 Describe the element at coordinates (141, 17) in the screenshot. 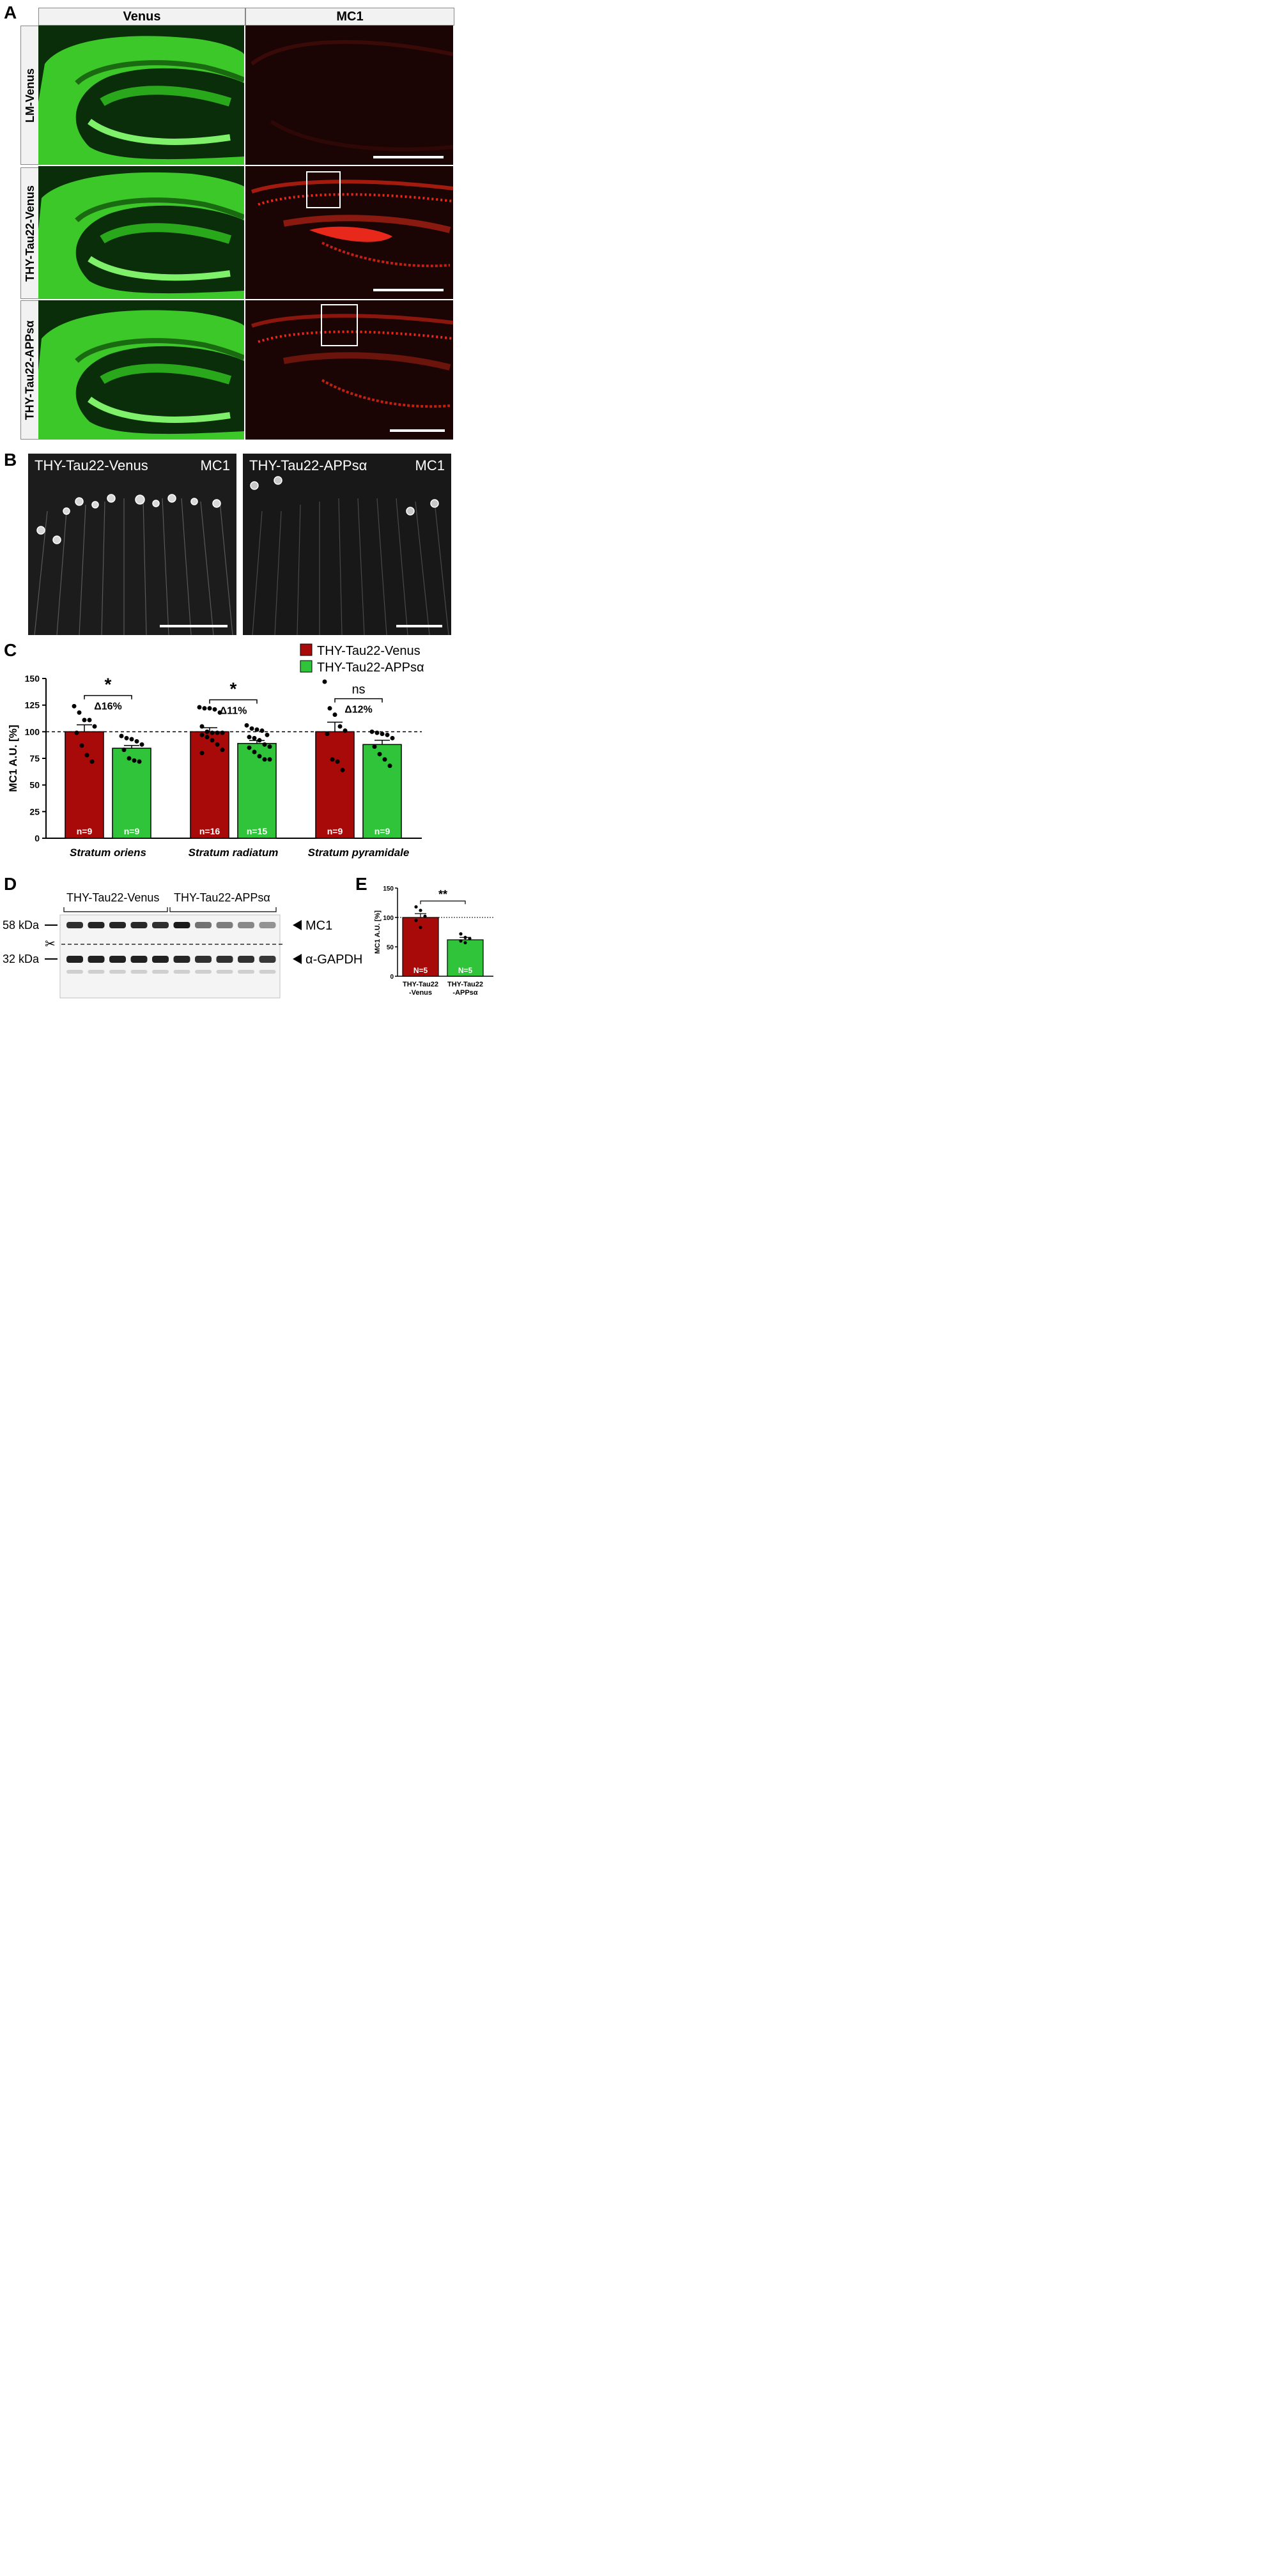

I see `column-header-venus: Venus` at that location.